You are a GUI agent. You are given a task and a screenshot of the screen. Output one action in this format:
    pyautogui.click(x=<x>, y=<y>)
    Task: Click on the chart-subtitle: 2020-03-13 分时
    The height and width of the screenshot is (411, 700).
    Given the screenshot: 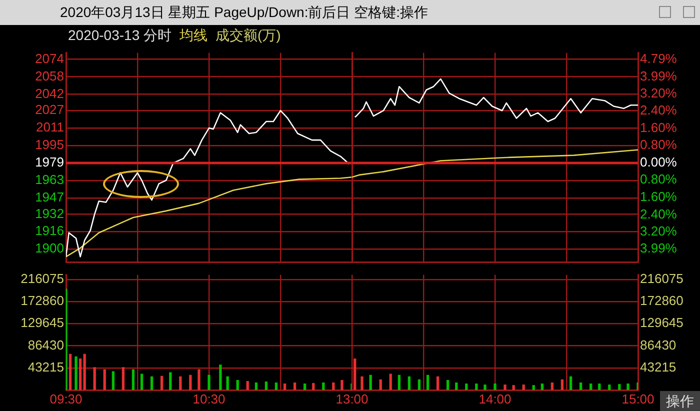 What is the action you would take?
    pyautogui.click(x=120, y=35)
    